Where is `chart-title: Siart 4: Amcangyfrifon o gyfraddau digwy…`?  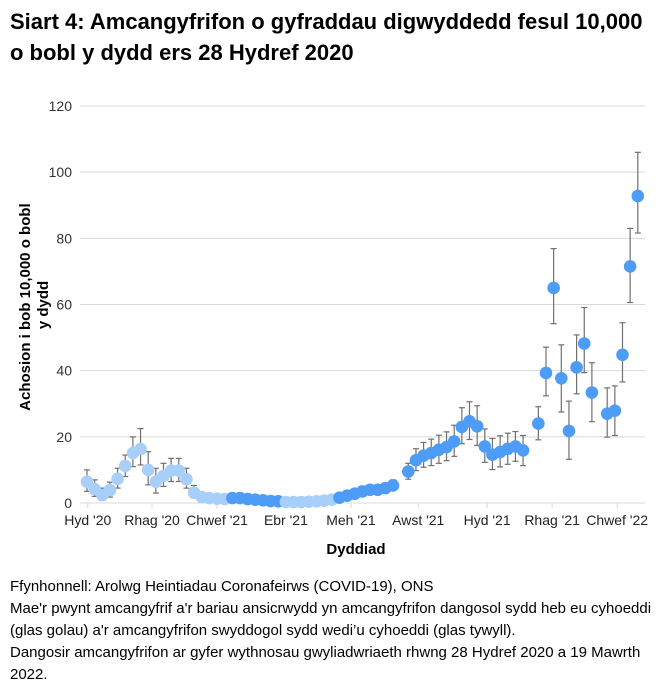
chart-title: Siart 4: Amcangyfrifon o gyfraddau digwy… is located at coordinates (326, 37).